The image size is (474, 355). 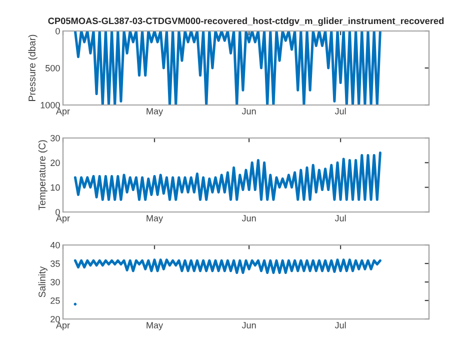 What do you see at coordinates (53, 68) in the screenshot?
I see `y-tick-label: 500` at bounding box center [53, 68].